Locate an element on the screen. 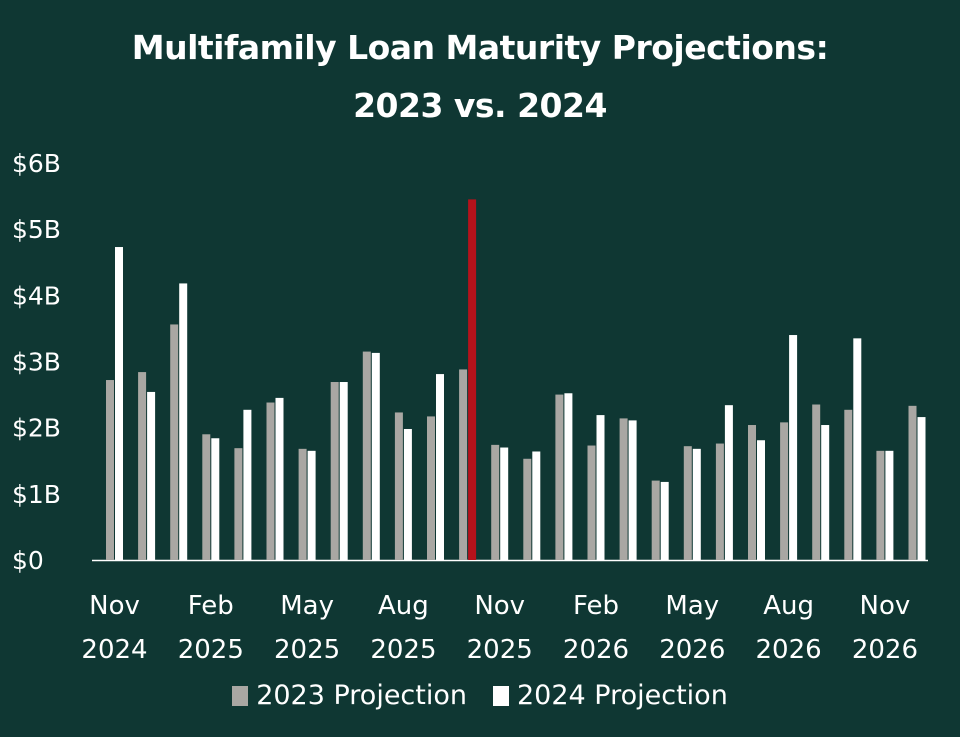 The height and width of the screenshot is (737, 960). legend-swatch-2023 is located at coordinates (240, 695).